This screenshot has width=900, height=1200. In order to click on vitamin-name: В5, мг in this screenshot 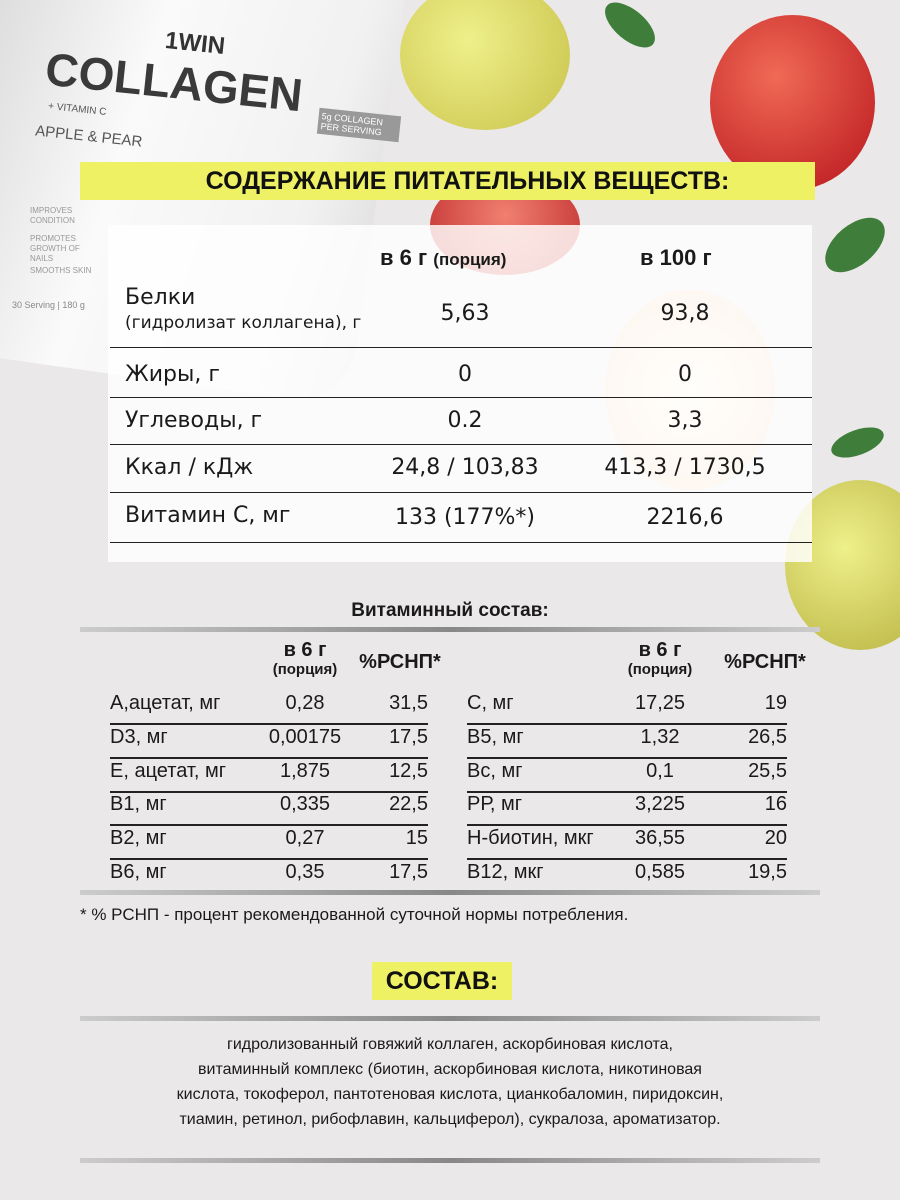, I will do `click(495, 737)`.